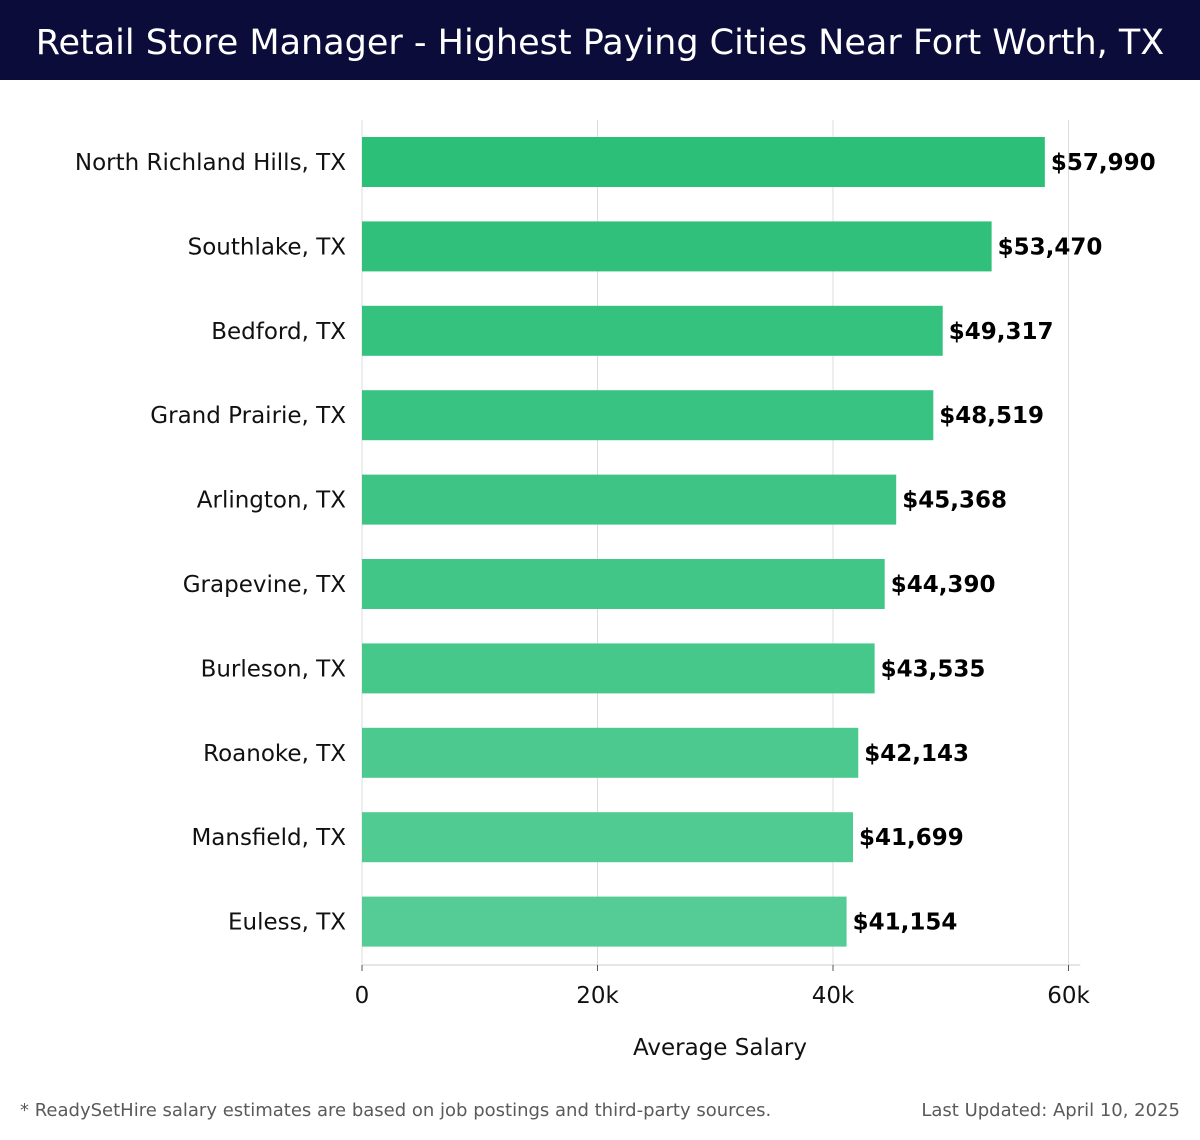  I want to click on category-label: Bedford, TX, so click(278, 332).